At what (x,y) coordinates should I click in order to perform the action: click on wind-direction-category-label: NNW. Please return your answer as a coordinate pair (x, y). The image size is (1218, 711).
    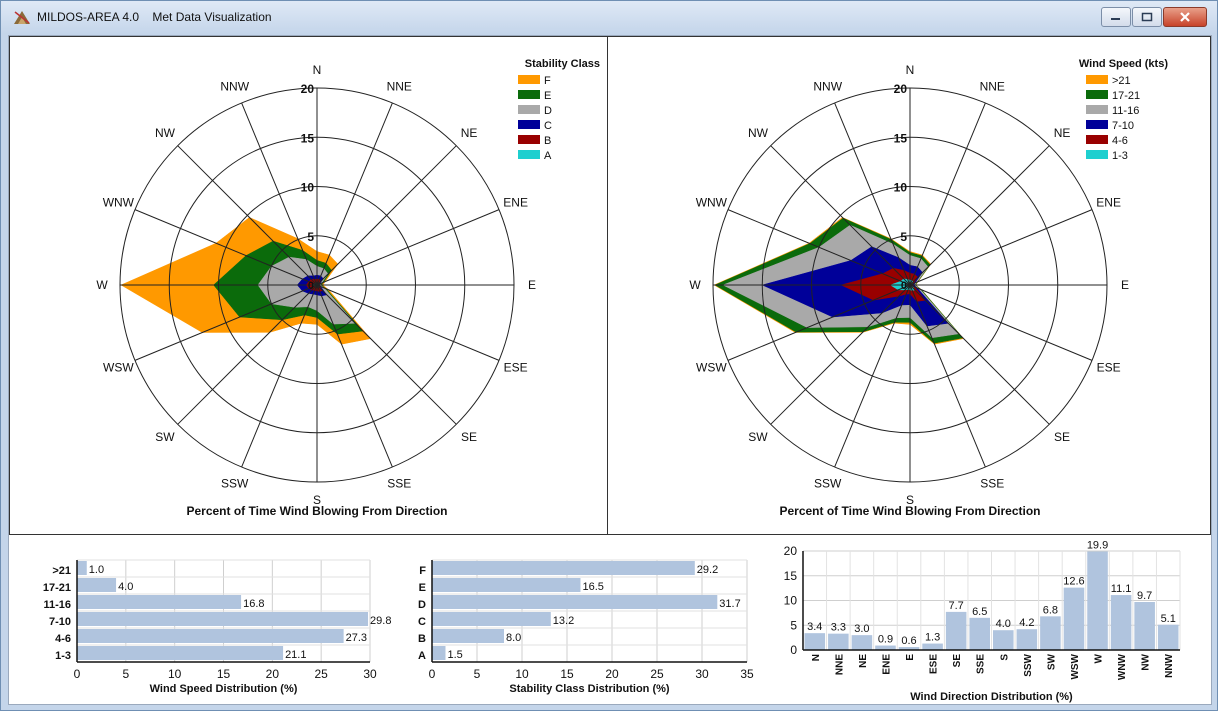
    Looking at the image, I should click on (1169, 665).